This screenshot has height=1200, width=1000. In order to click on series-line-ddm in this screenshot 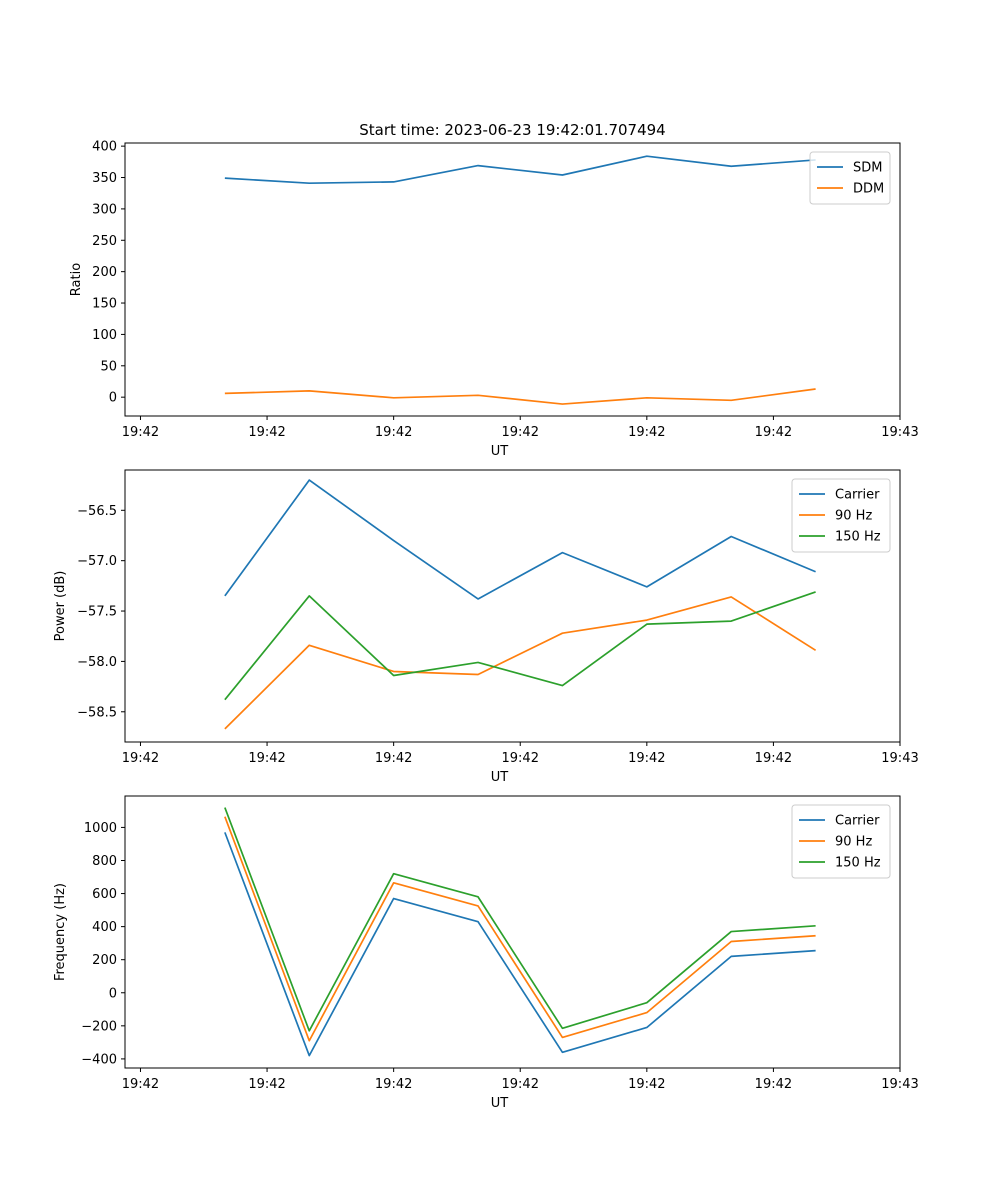, I will do `click(520, 396)`.